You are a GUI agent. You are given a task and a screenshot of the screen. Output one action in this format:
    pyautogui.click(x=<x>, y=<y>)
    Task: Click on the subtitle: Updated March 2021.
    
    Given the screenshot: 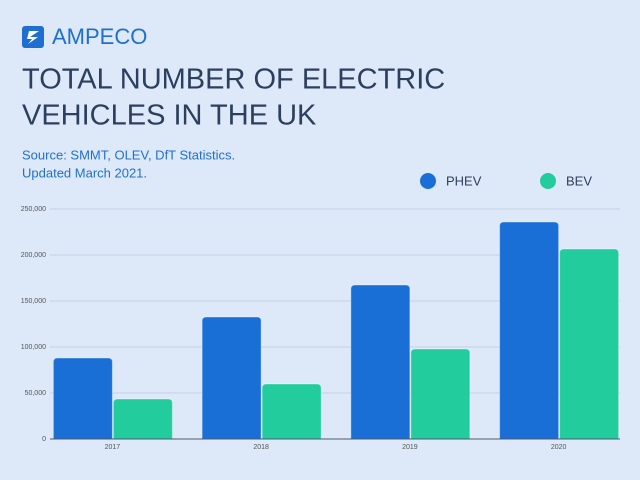 What is the action you would take?
    pyautogui.click(x=84, y=172)
    